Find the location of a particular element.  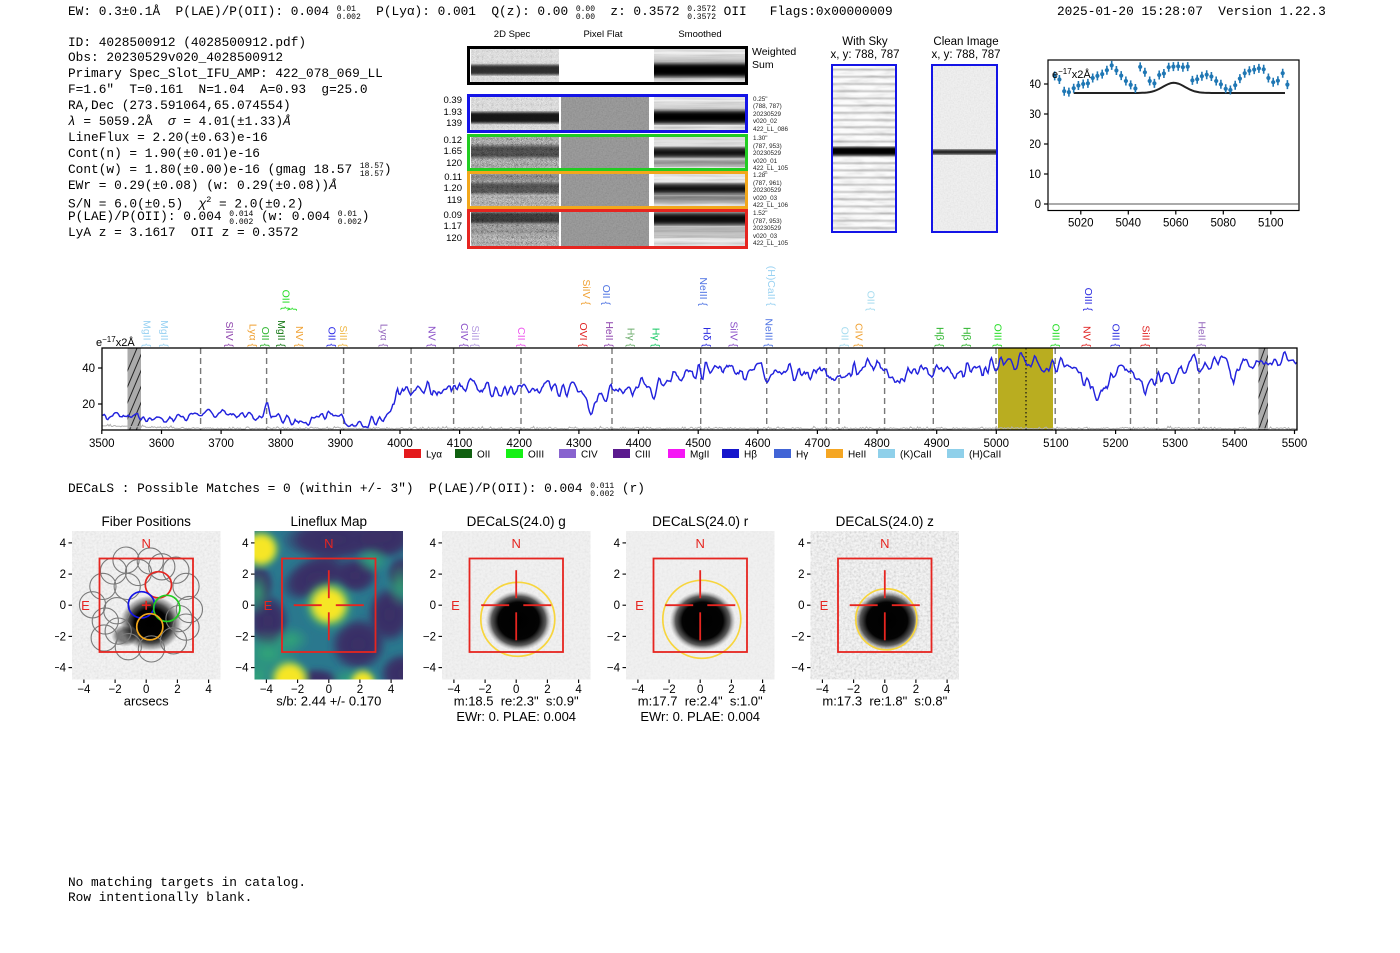

svg-text: 5000 is located at coordinates (997, 444).